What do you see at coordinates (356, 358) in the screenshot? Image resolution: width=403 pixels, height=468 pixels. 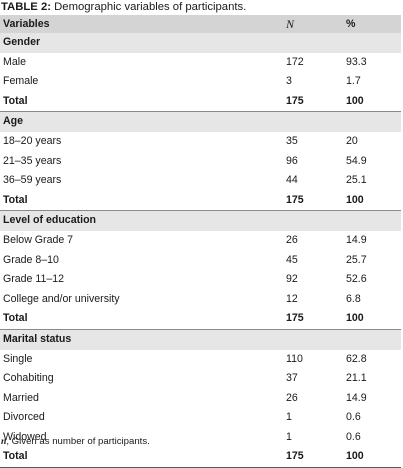 I see `row-percent: 62.8` at bounding box center [356, 358].